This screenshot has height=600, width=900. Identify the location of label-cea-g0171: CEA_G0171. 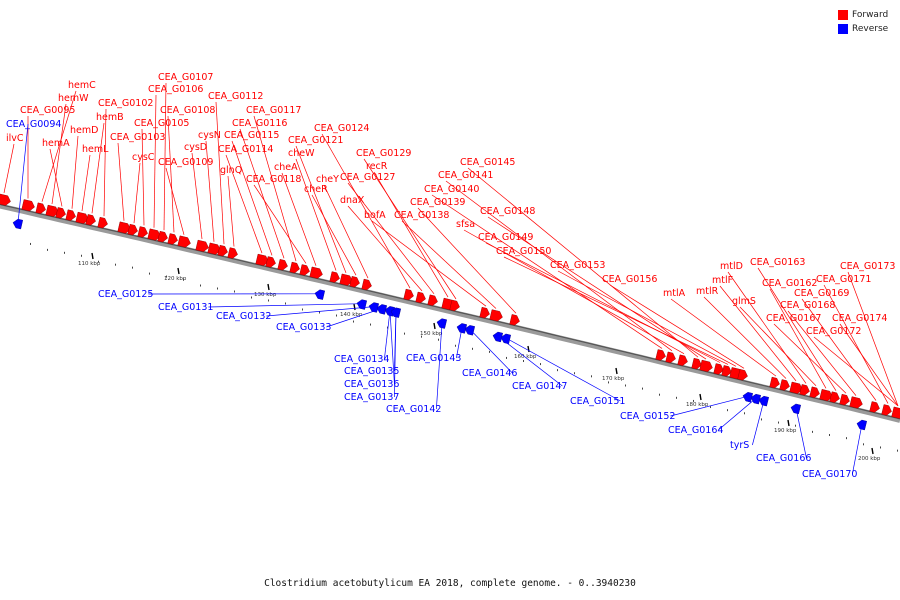
(843, 279).